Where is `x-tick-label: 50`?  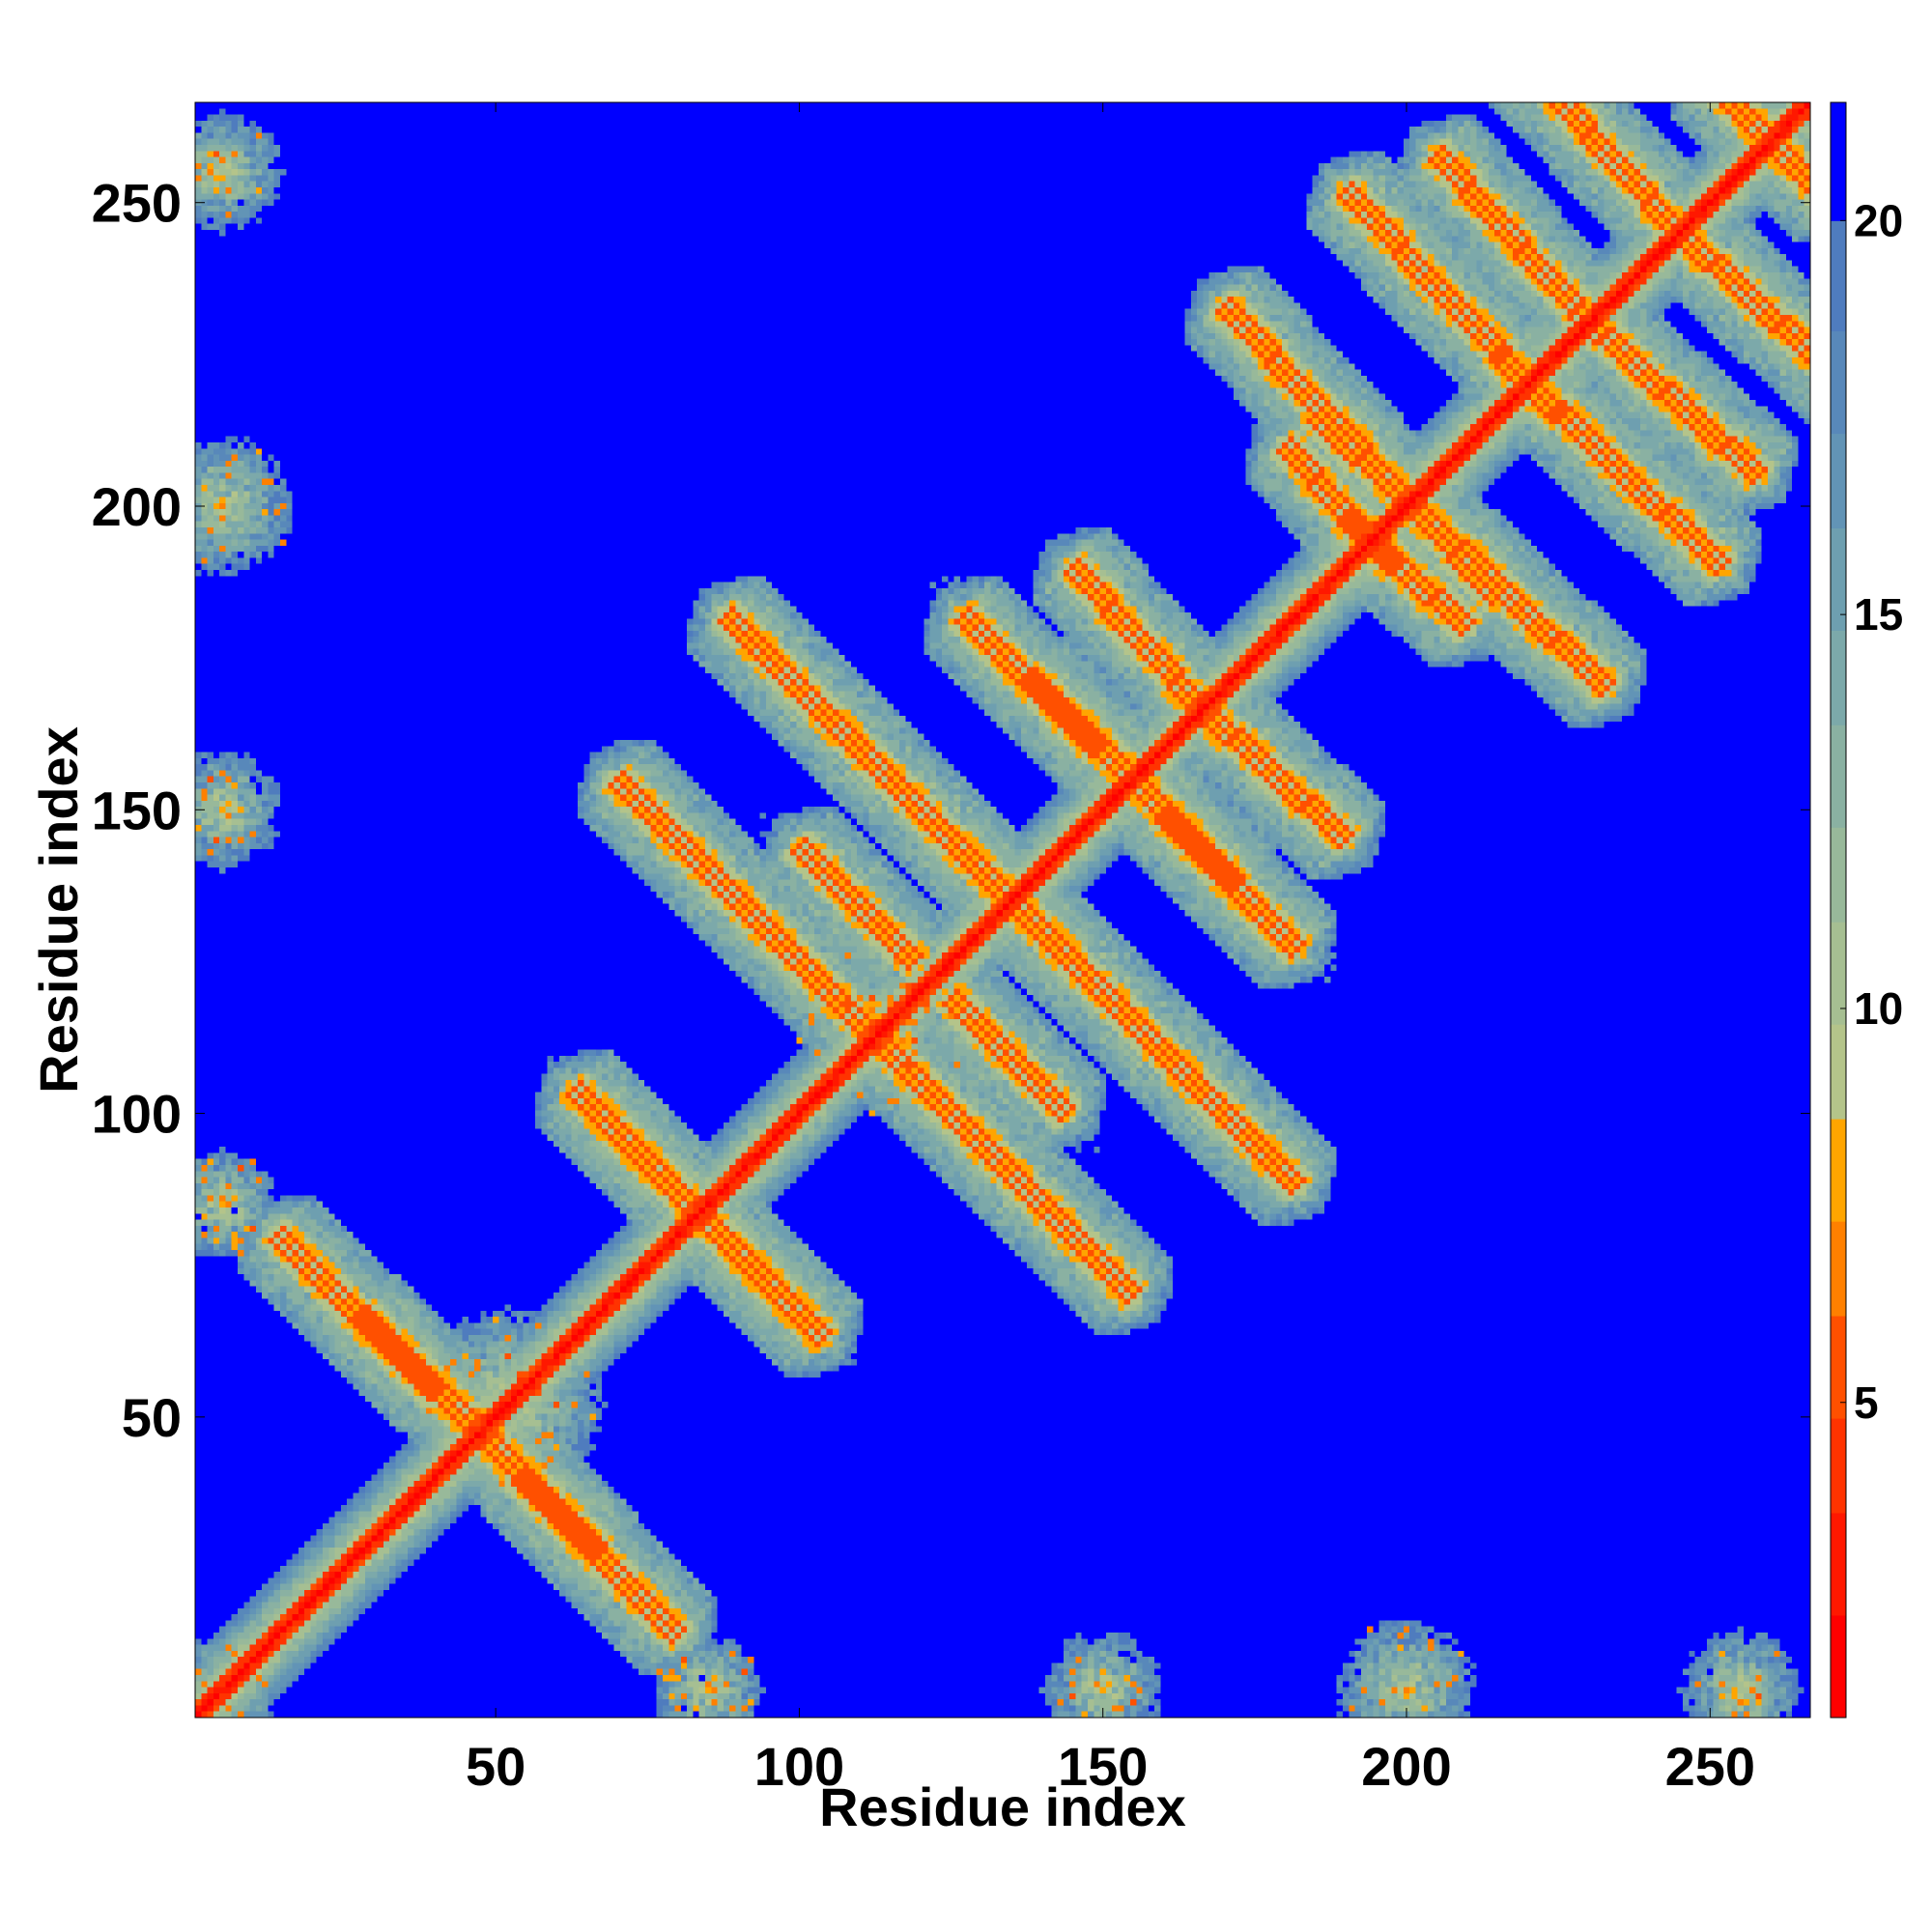 x-tick-label: 50 is located at coordinates (496, 1766).